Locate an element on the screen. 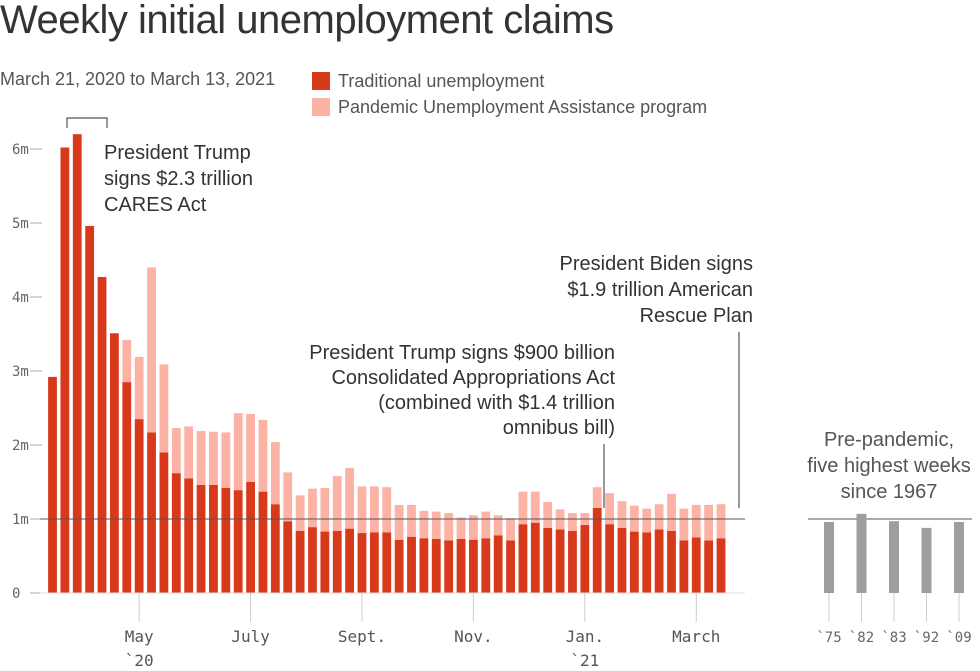 The image size is (980, 671). chart-subtitle: March 21, 2020 to March 13, 2021 is located at coordinates (138, 79).